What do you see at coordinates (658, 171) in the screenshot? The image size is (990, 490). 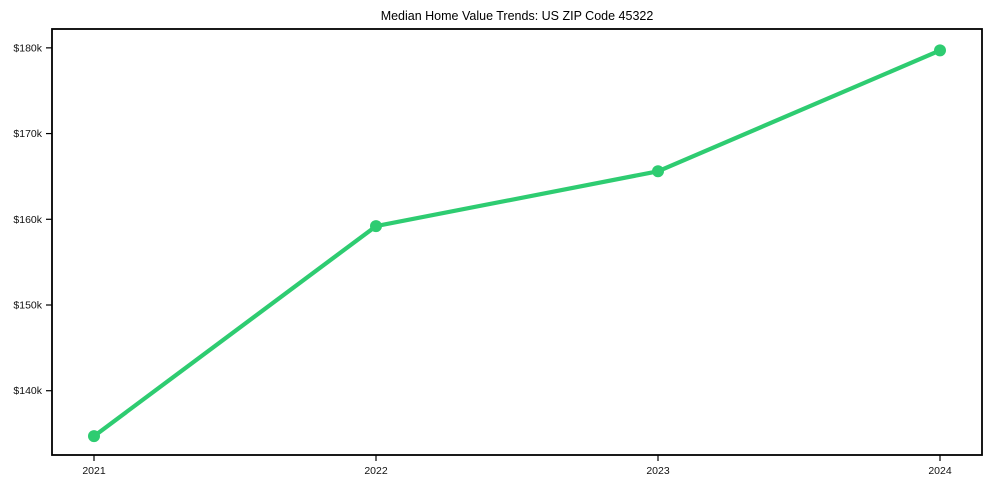 I see `data-point-2023` at bounding box center [658, 171].